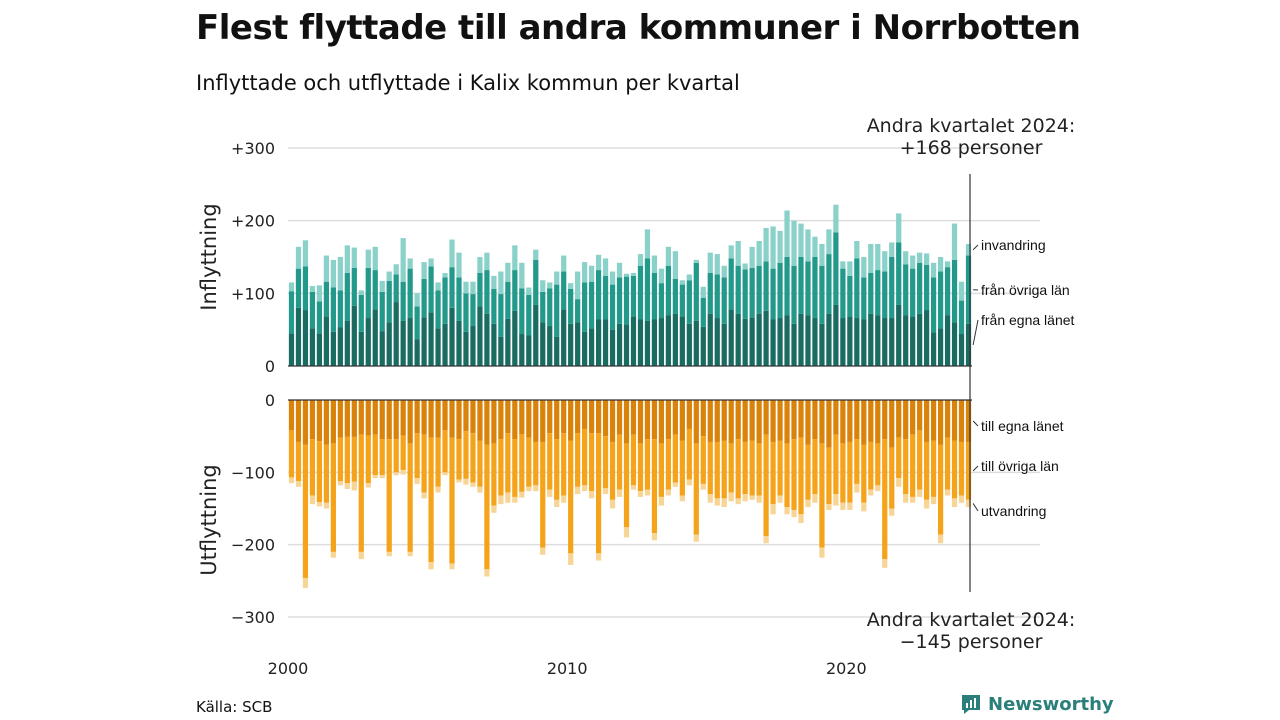 The height and width of the screenshot is (720, 1280). I want to click on inflyttning-callout-line1: Andra kvartalet 2024:, so click(971, 126).